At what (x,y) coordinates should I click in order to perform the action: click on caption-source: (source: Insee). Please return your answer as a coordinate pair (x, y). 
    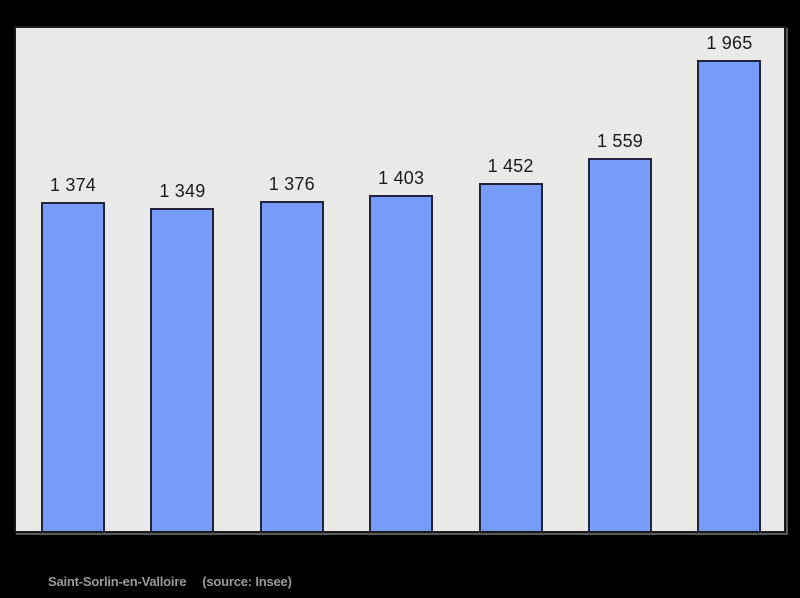
    Looking at the image, I should click on (247, 581).